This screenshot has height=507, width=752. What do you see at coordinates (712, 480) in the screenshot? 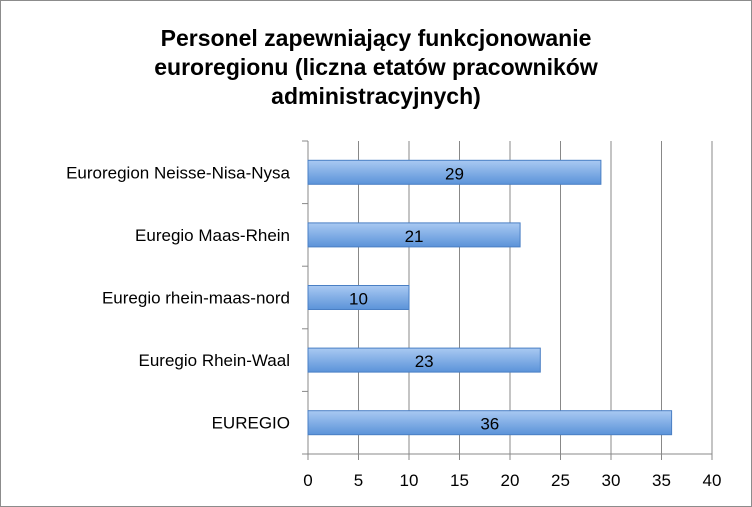
I see `x-tick-label: 40` at bounding box center [712, 480].